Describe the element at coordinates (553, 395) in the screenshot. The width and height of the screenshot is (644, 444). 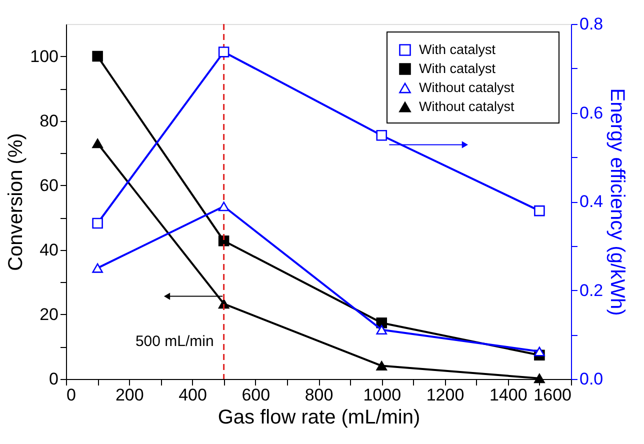
I see `x-tick-label: 1600` at that location.